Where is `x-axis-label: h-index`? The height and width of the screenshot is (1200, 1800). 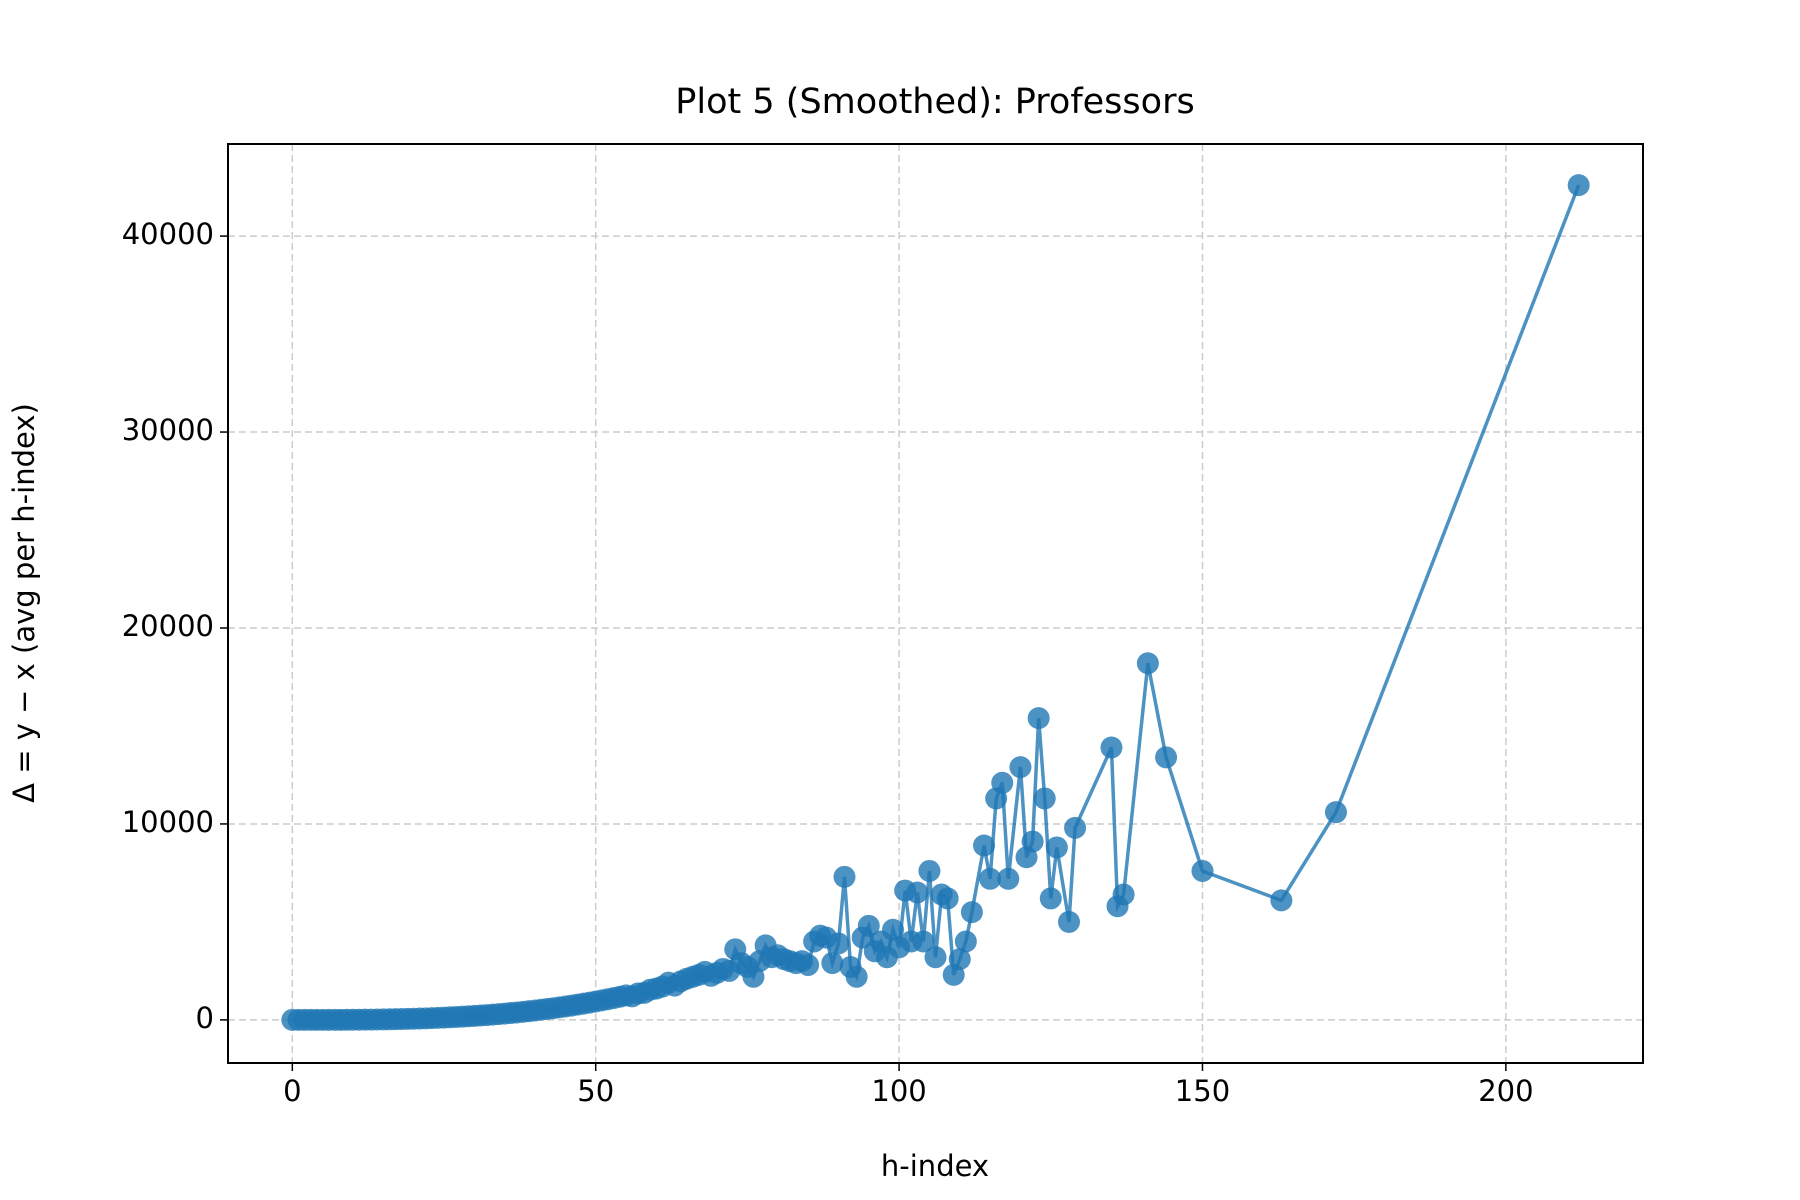
x-axis-label: h-index is located at coordinates (935, 1166).